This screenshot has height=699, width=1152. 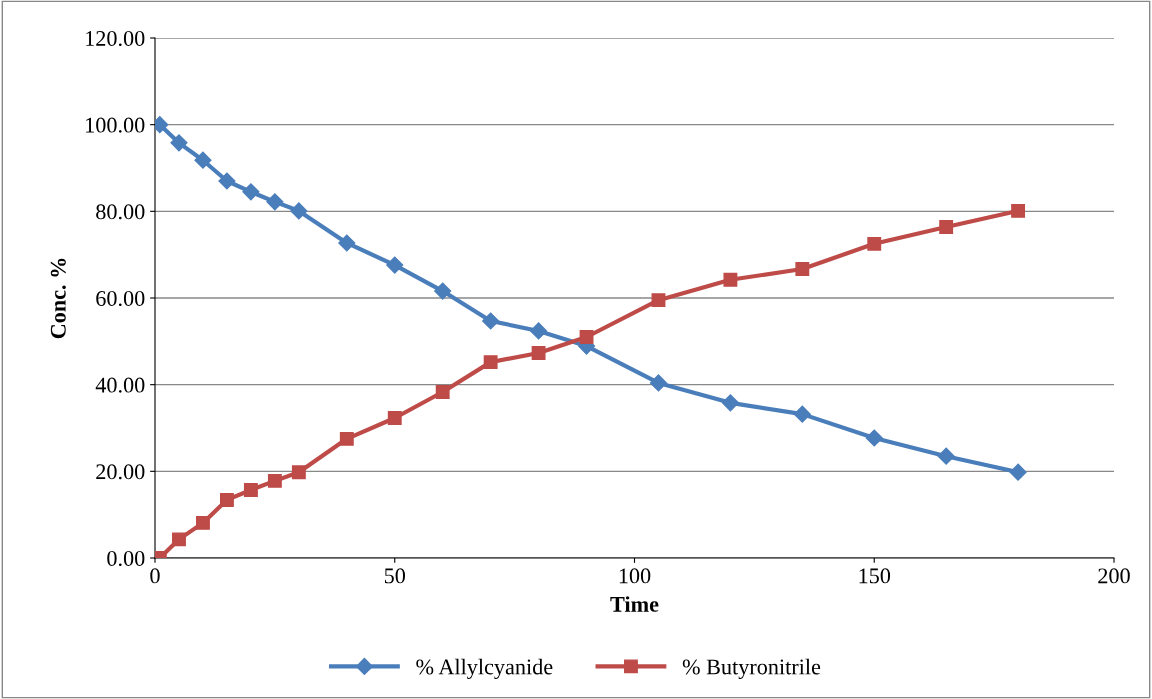 I want to click on x-axis-title: Time, so click(x=634, y=604).